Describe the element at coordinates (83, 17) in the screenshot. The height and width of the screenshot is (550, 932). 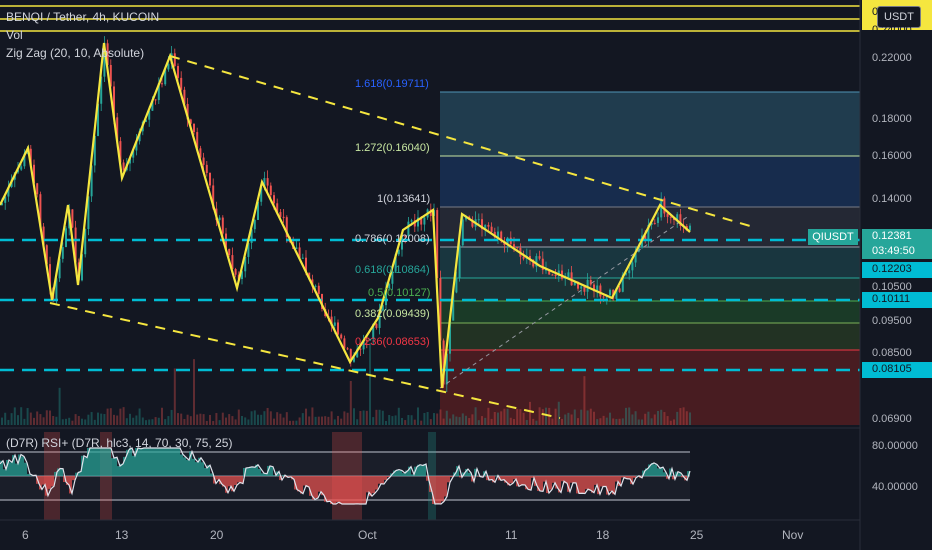
I see `symbol-title: BENQI / Tether, 4h, KUCOIN` at that location.